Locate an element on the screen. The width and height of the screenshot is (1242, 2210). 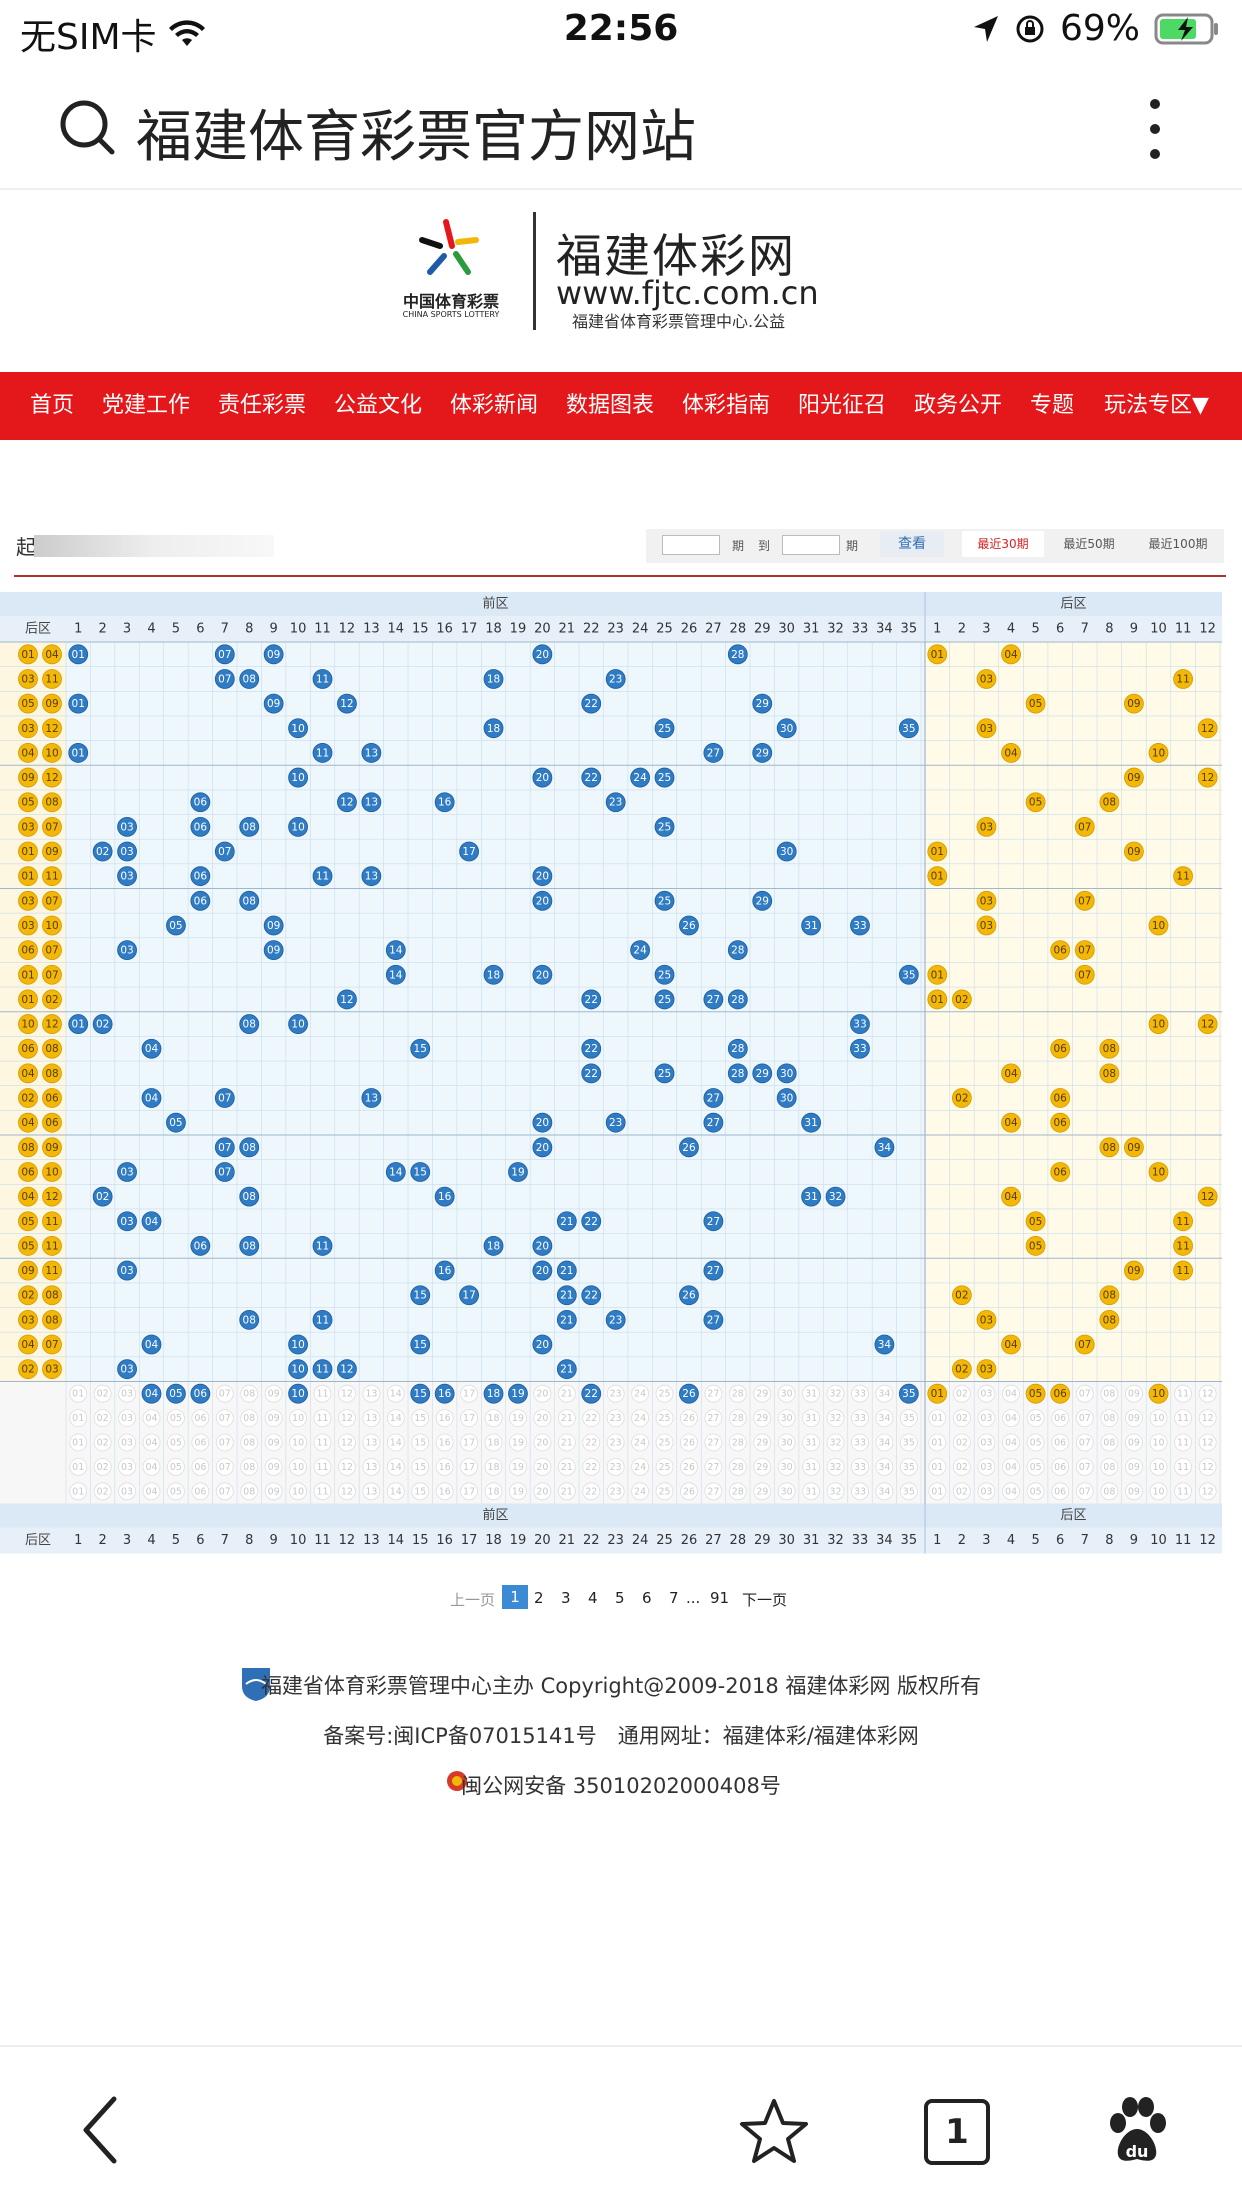
baidu-paw-icon: du is located at coordinates (1137, 2131).